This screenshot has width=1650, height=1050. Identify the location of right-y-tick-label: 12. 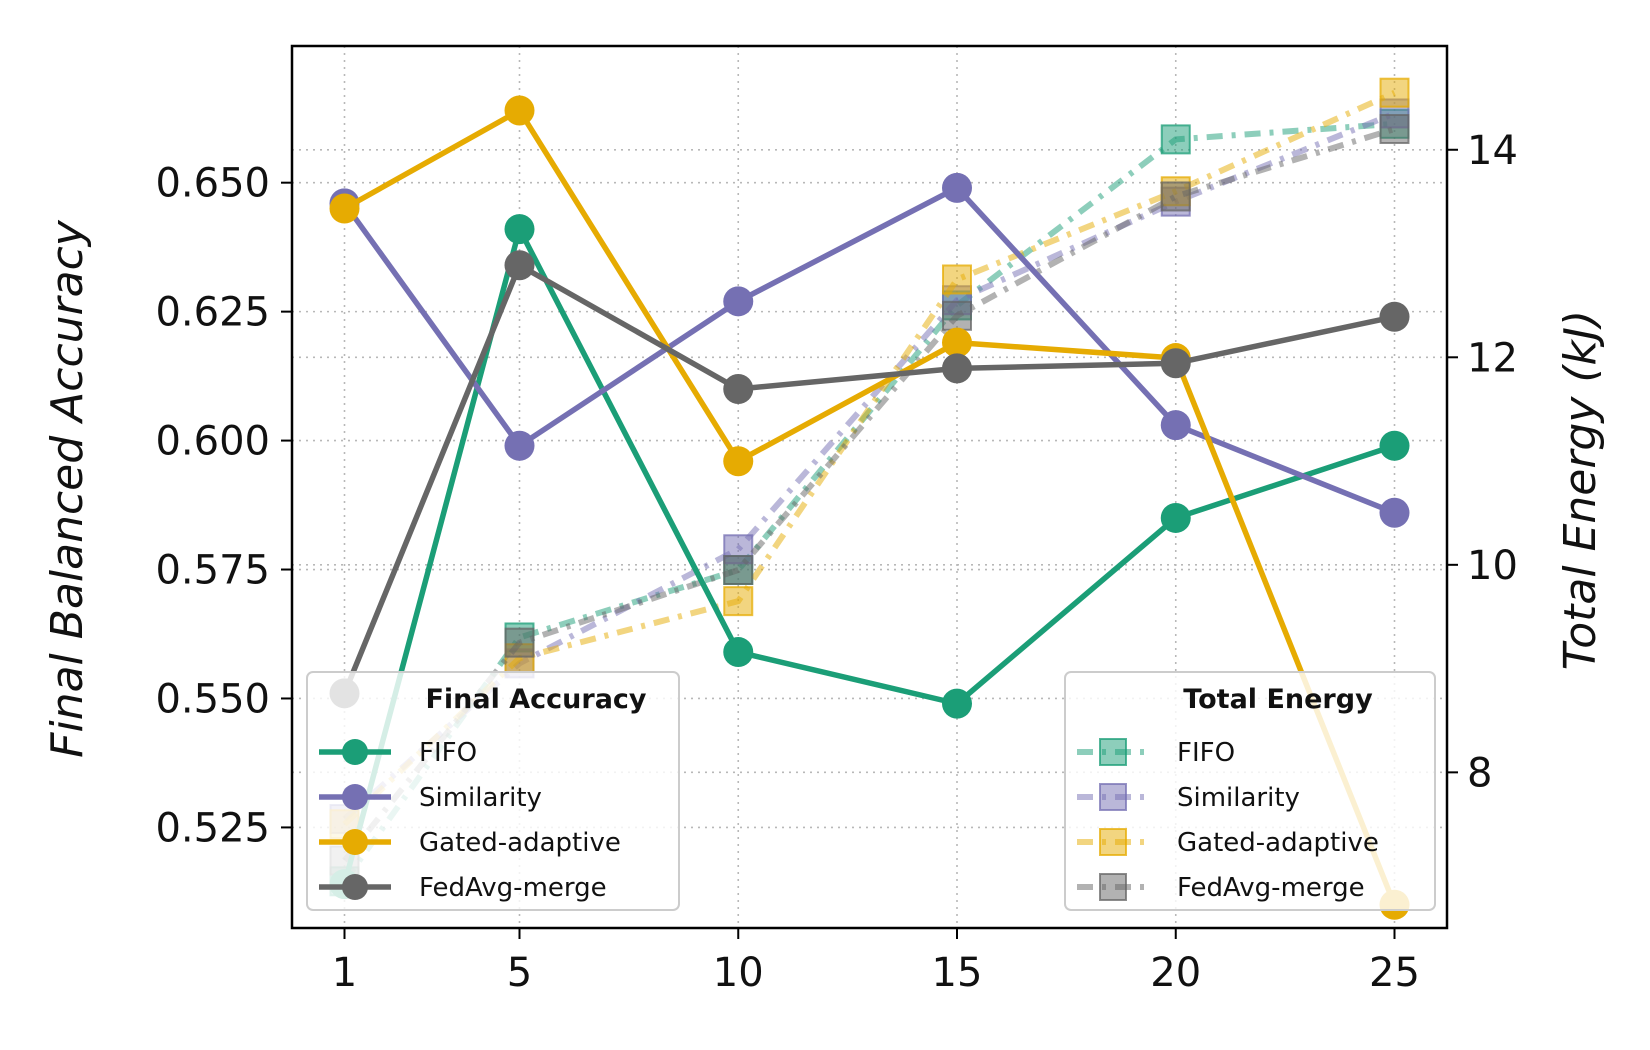
(1492, 358).